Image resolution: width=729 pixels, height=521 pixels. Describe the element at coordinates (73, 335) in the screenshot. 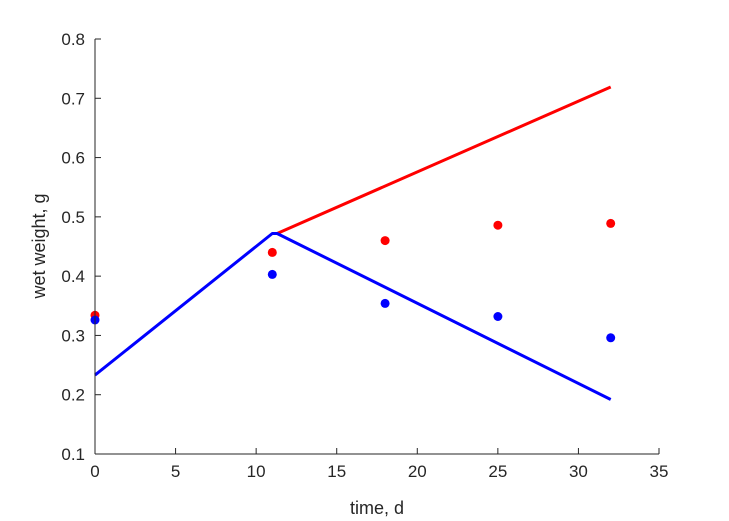

I see `y-tick-label: 0.3` at that location.